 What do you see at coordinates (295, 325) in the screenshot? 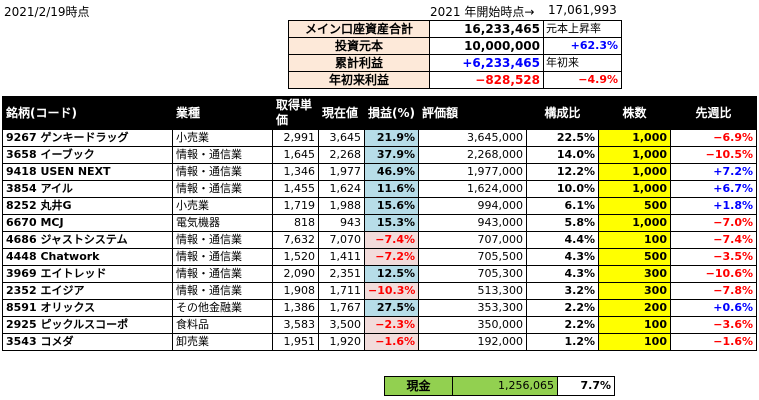
I see `stock-cost: 3,583` at bounding box center [295, 325].